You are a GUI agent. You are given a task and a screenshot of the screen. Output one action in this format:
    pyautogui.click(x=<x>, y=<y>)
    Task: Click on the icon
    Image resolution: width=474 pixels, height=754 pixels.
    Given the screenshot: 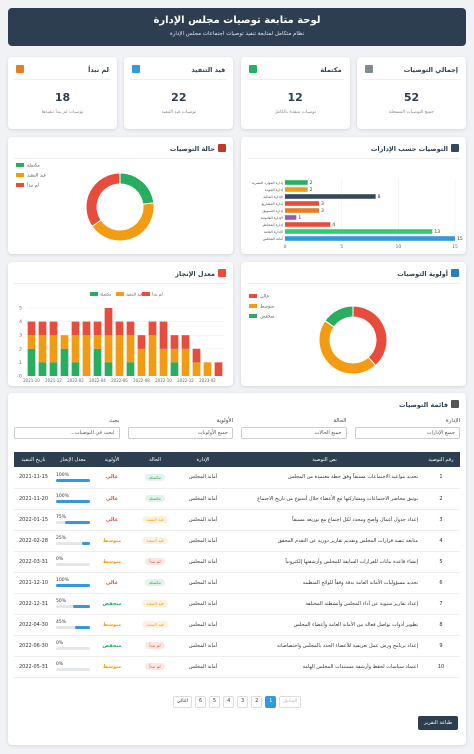 What is the action you would take?
    pyautogui.click(x=455, y=273)
    